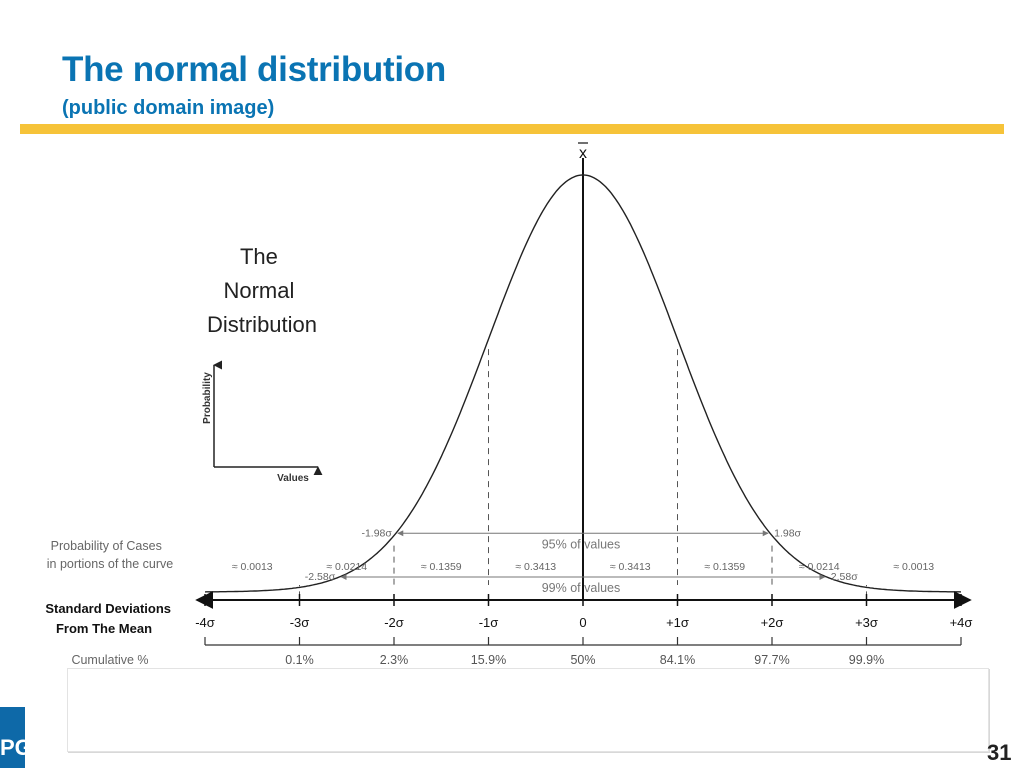 This screenshot has width=1024, height=768. I want to click on sd-tick-label: +1σ, so click(677, 622).